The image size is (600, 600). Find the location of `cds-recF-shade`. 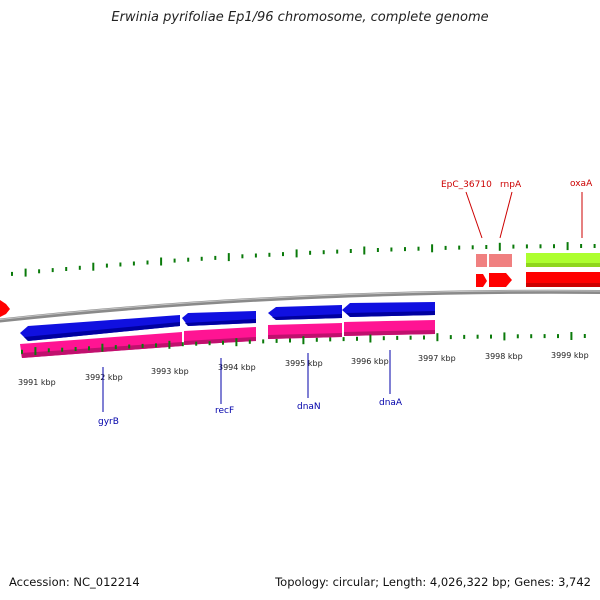

cds-recF-shade is located at coordinates (220, 322).